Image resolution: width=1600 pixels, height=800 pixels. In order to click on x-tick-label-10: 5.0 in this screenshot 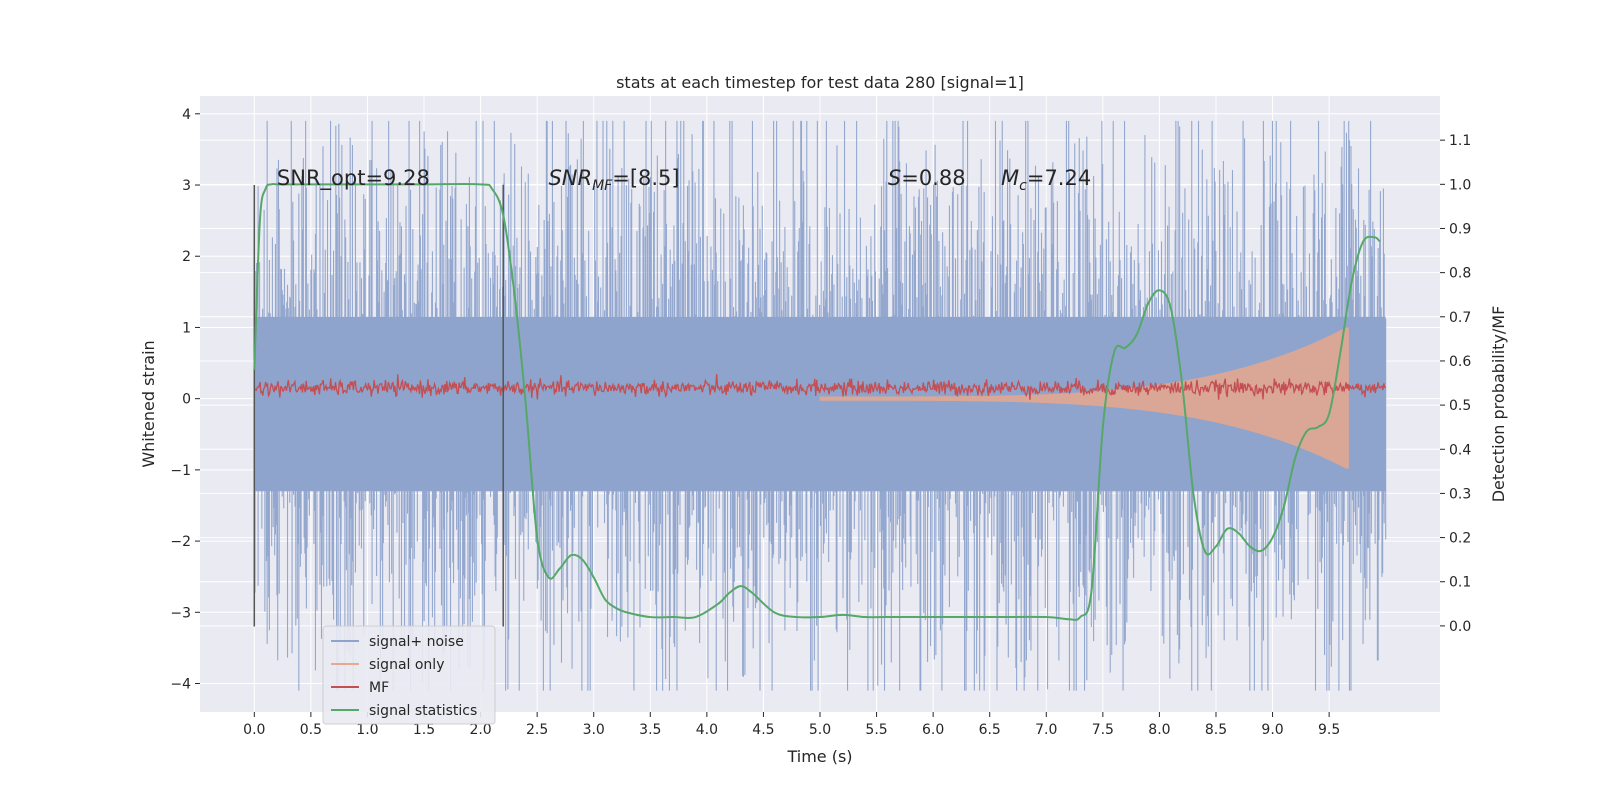, I will do `click(820, 730)`.